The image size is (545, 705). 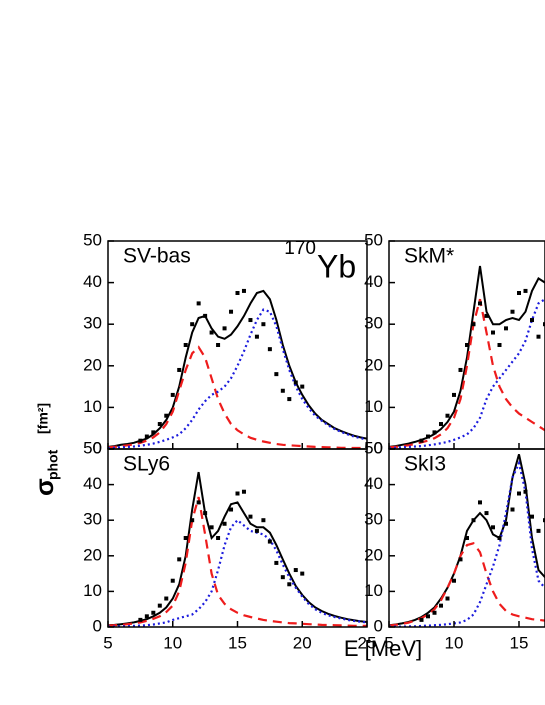 I want to click on y-tick-label: 10, so click(x=92, y=590).